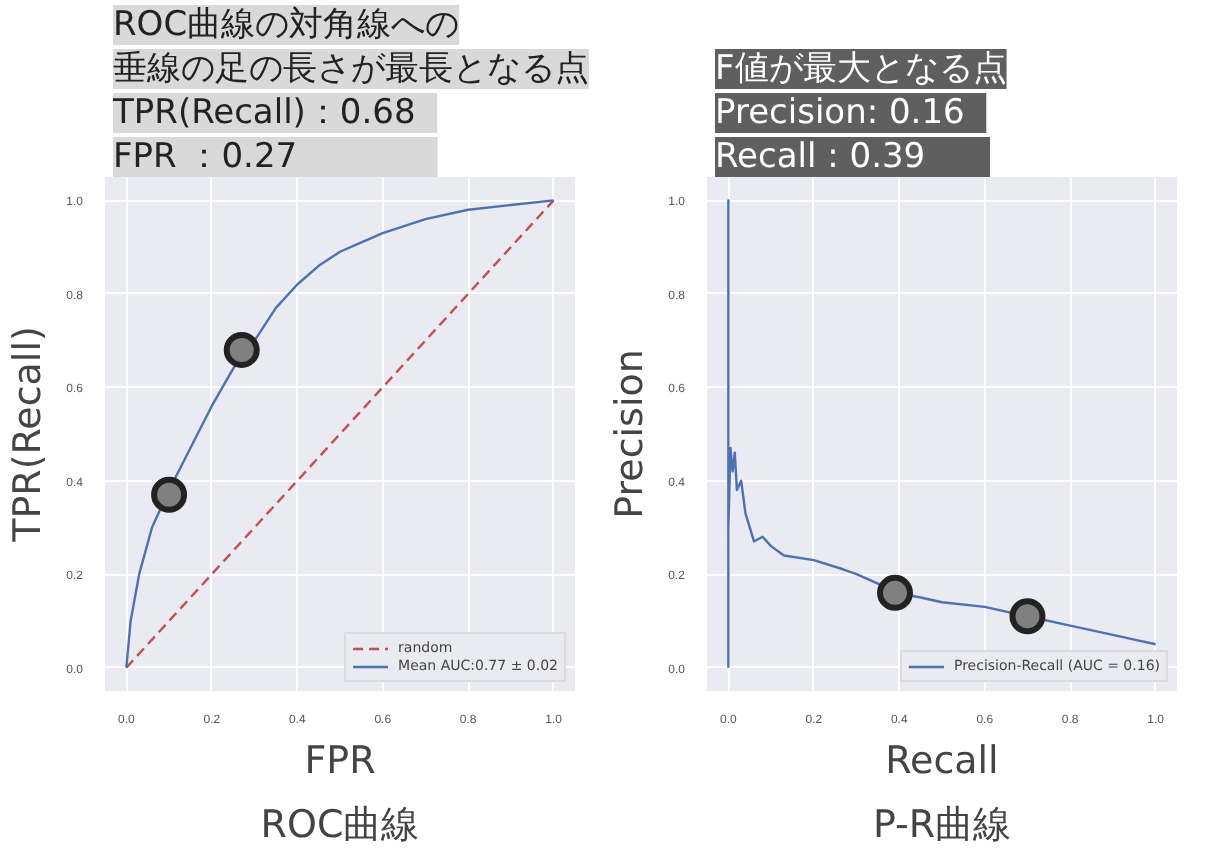 The height and width of the screenshot is (860, 1206). Describe the element at coordinates (861, 69) in the screenshot. I see `text: F値が最大となる点` at that location.